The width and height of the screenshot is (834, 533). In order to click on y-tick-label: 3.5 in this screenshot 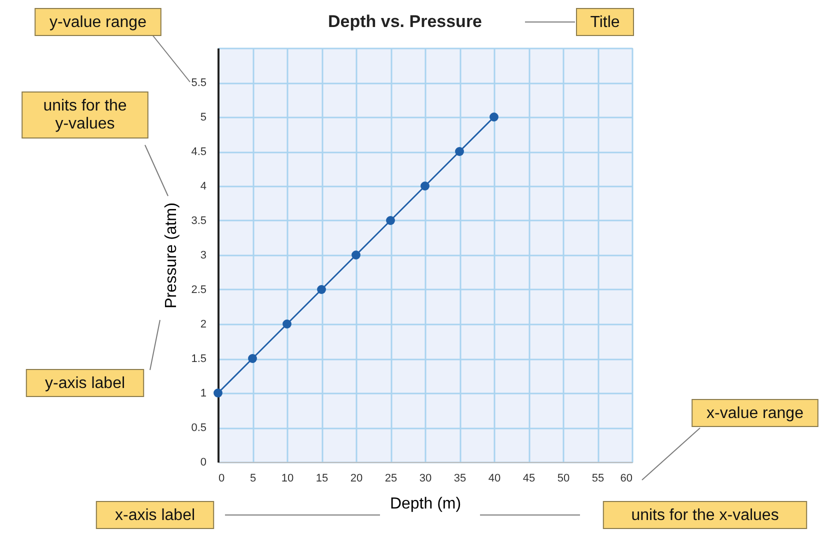, I will do `click(198, 221)`.